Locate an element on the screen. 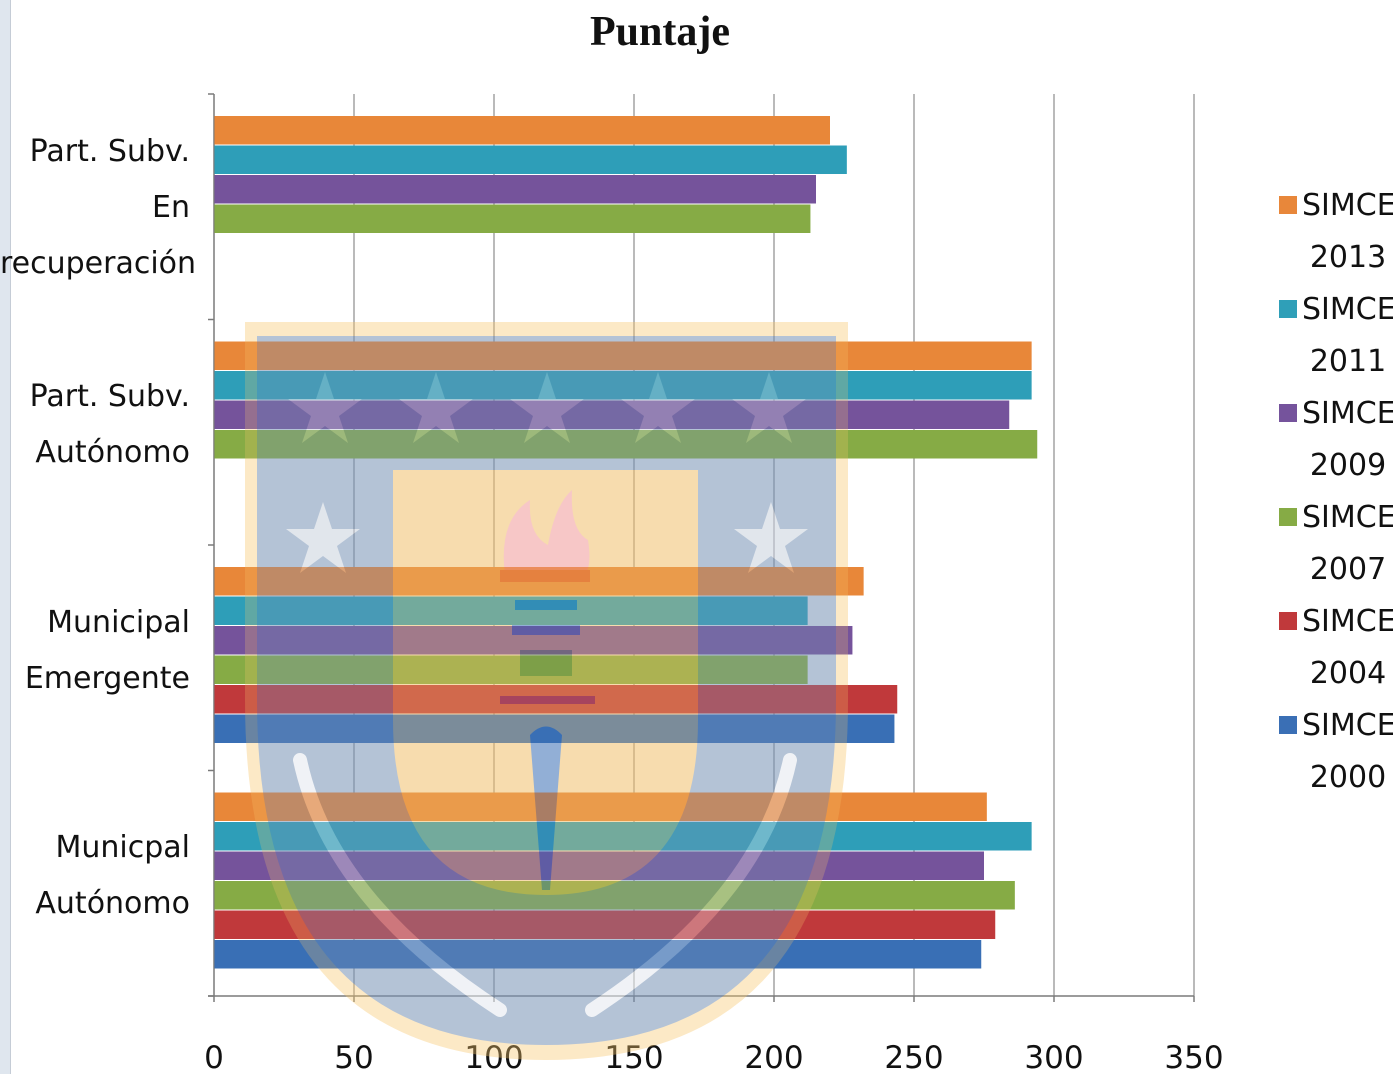 The image size is (1393, 1074). legend-label: SIMCE 2013 is located at coordinates (1347, 231).